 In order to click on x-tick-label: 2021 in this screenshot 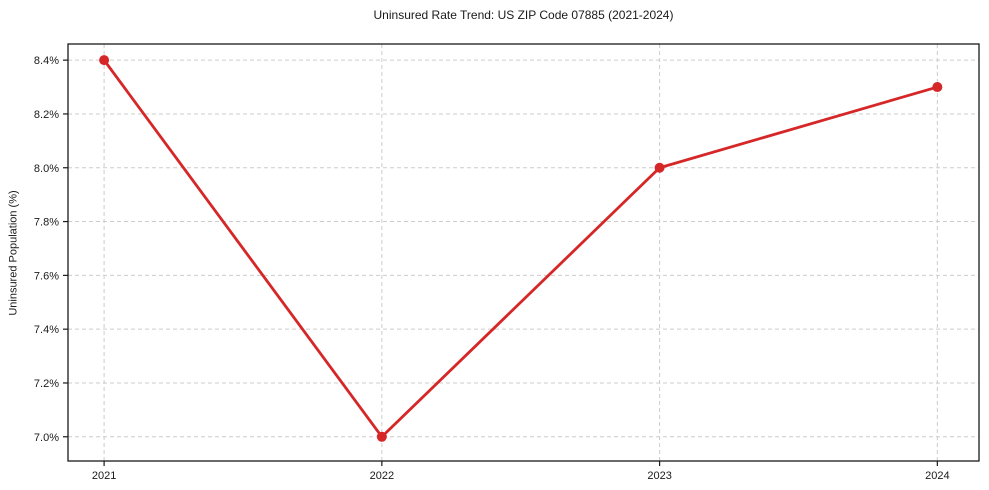, I will do `click(104, 476)`.